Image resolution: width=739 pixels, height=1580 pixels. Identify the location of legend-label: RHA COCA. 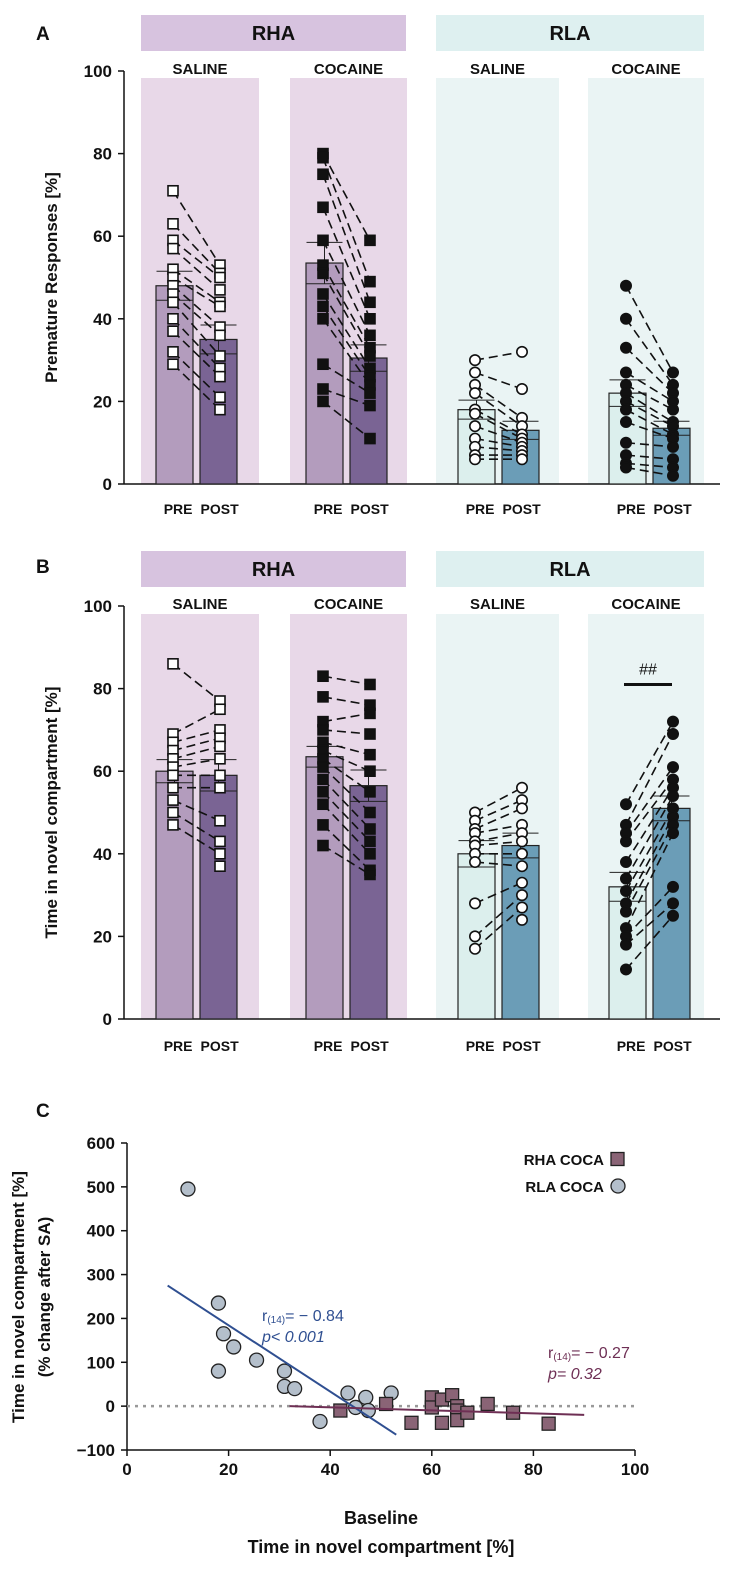
(564, 1160).